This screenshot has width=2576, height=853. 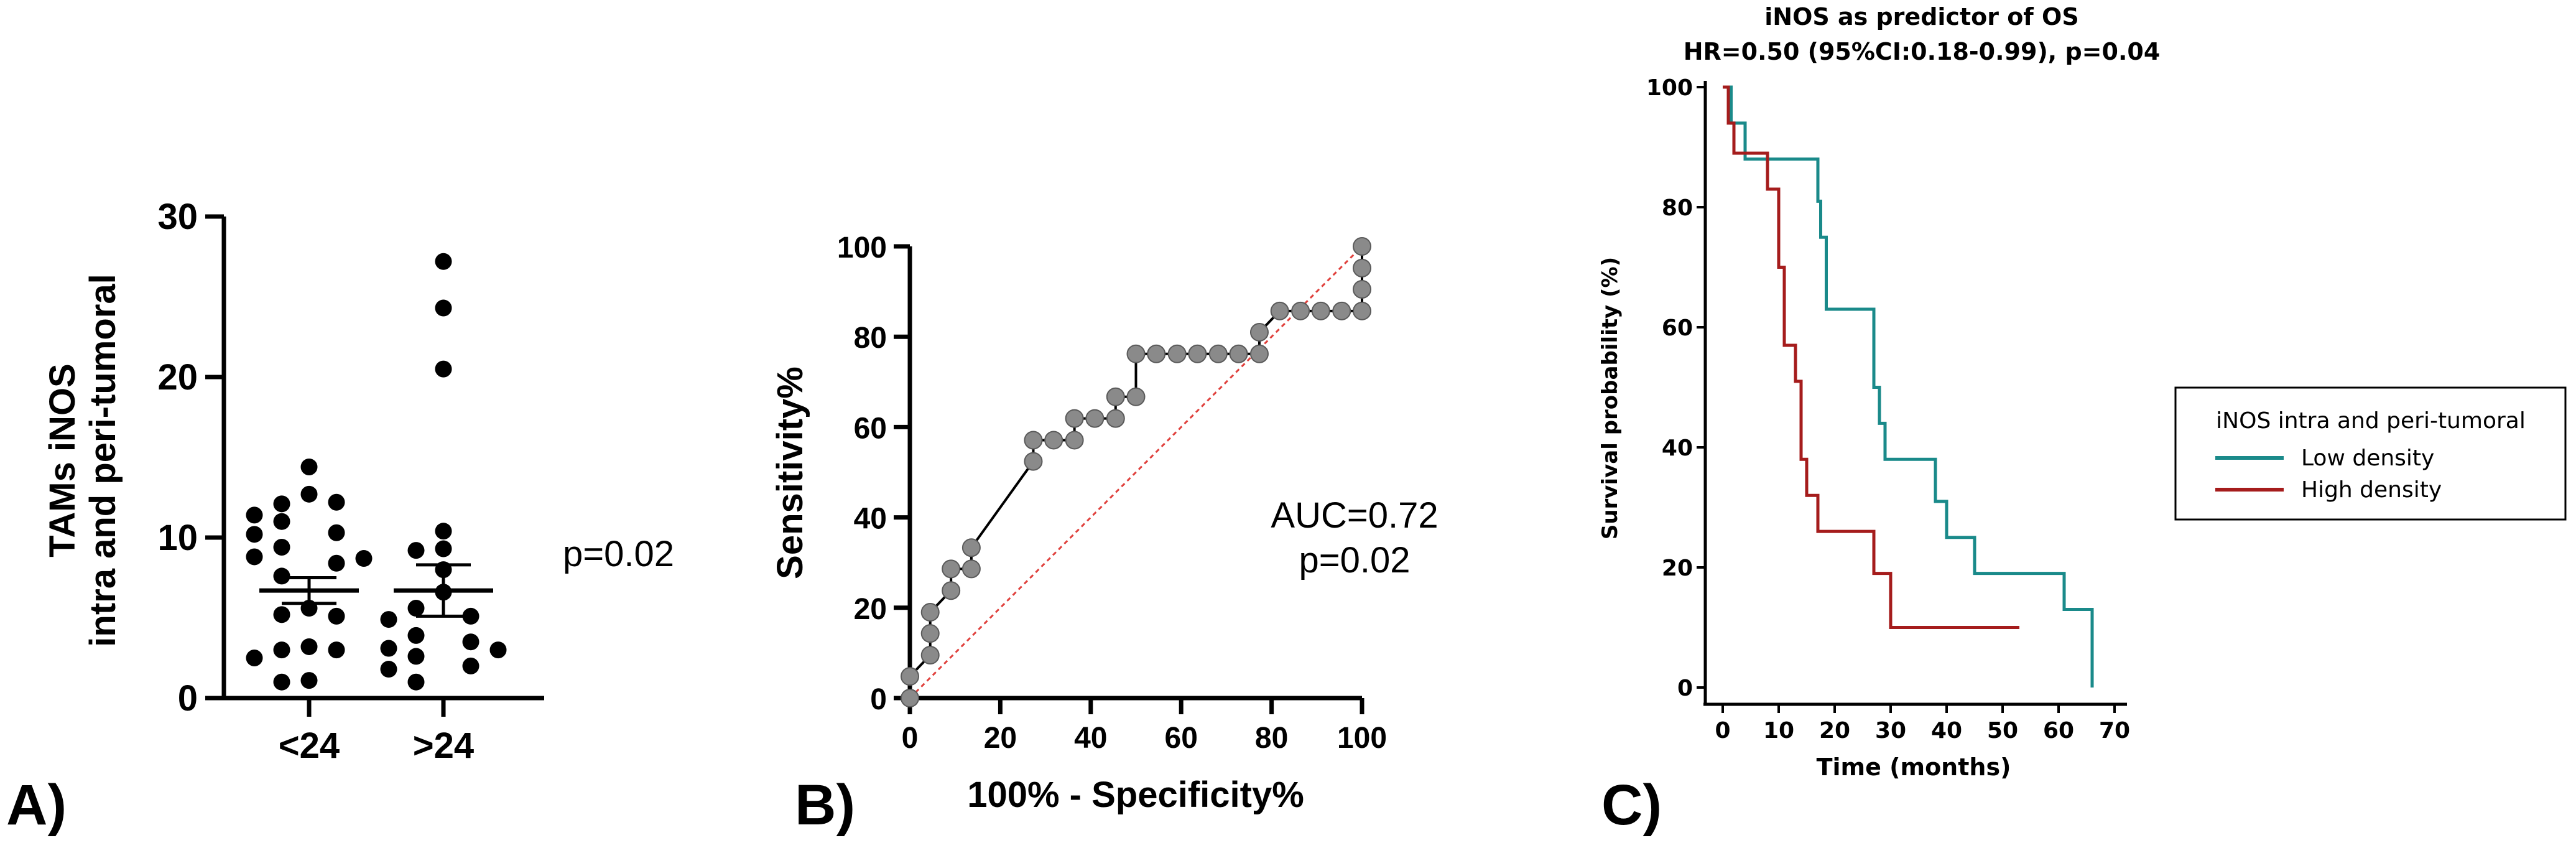 I want to click on panel-c-ytick-label: 60, so click(x=1678, y=328).